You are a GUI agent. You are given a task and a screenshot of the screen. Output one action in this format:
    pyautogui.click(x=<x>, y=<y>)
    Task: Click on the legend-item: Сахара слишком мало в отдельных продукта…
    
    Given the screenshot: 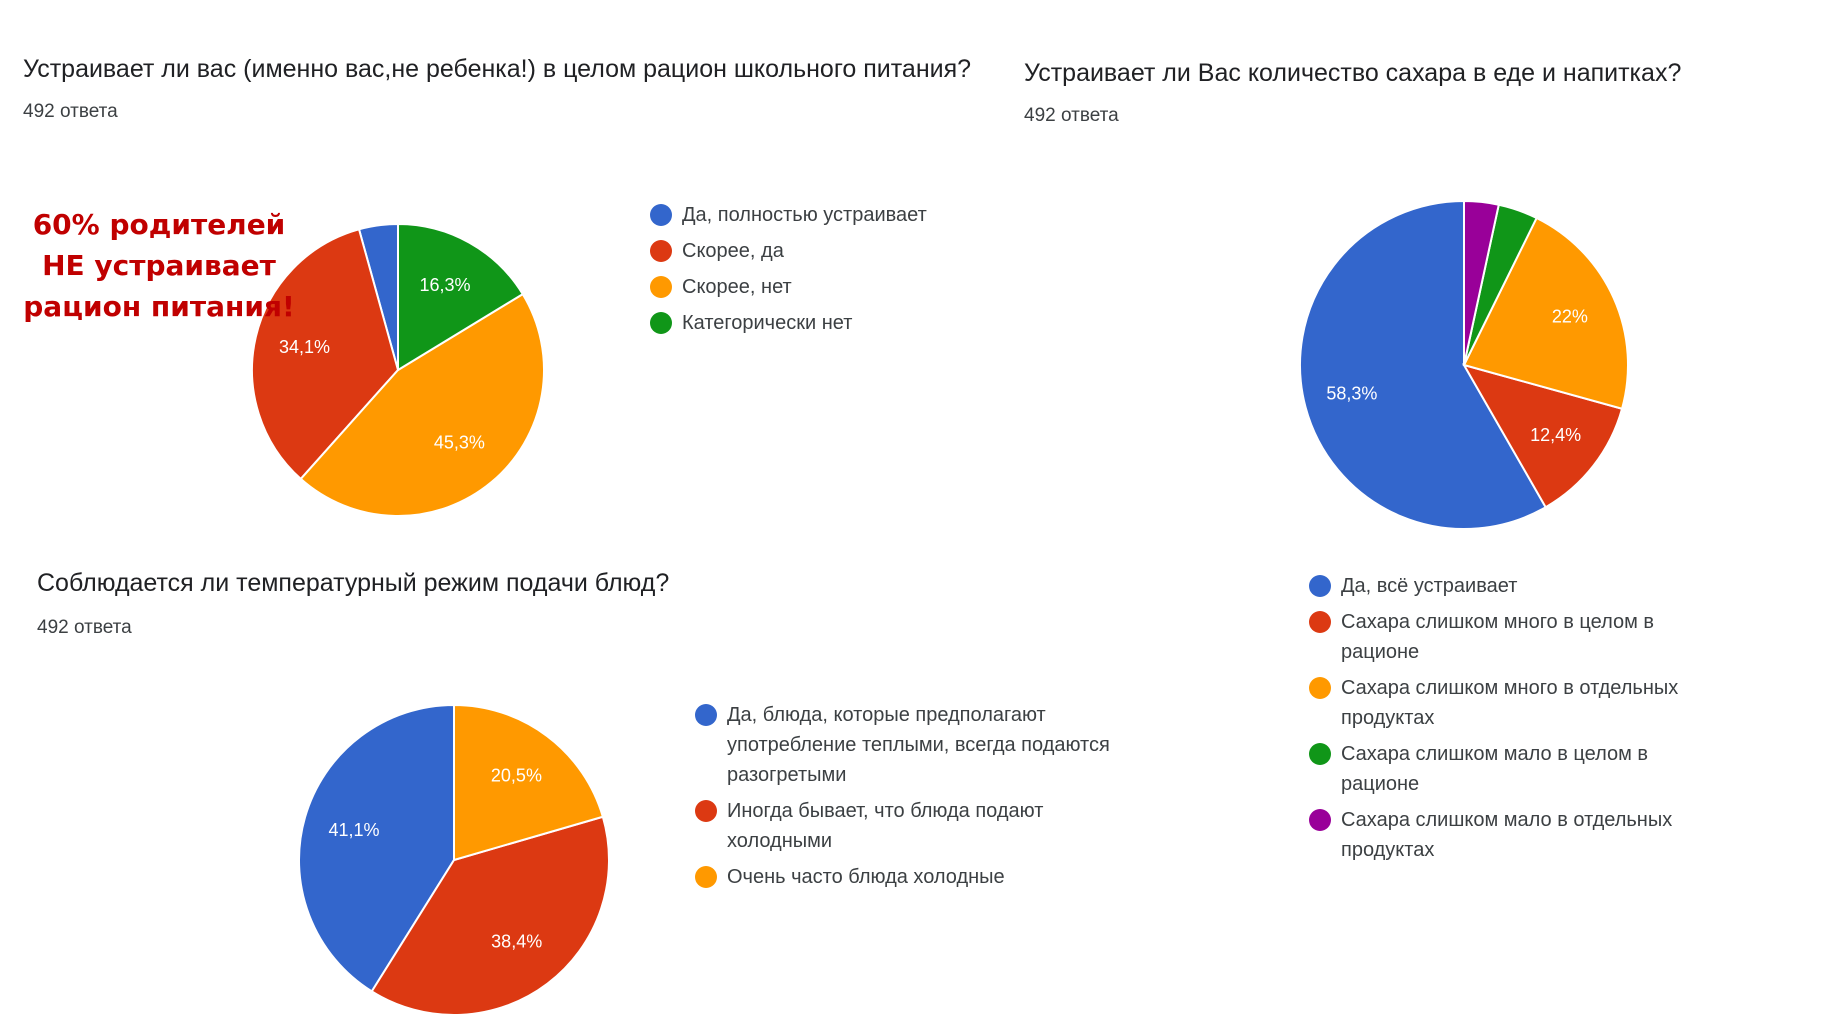 What is the action you would take?
    pyautogui.click(x=1519, y=835)
    